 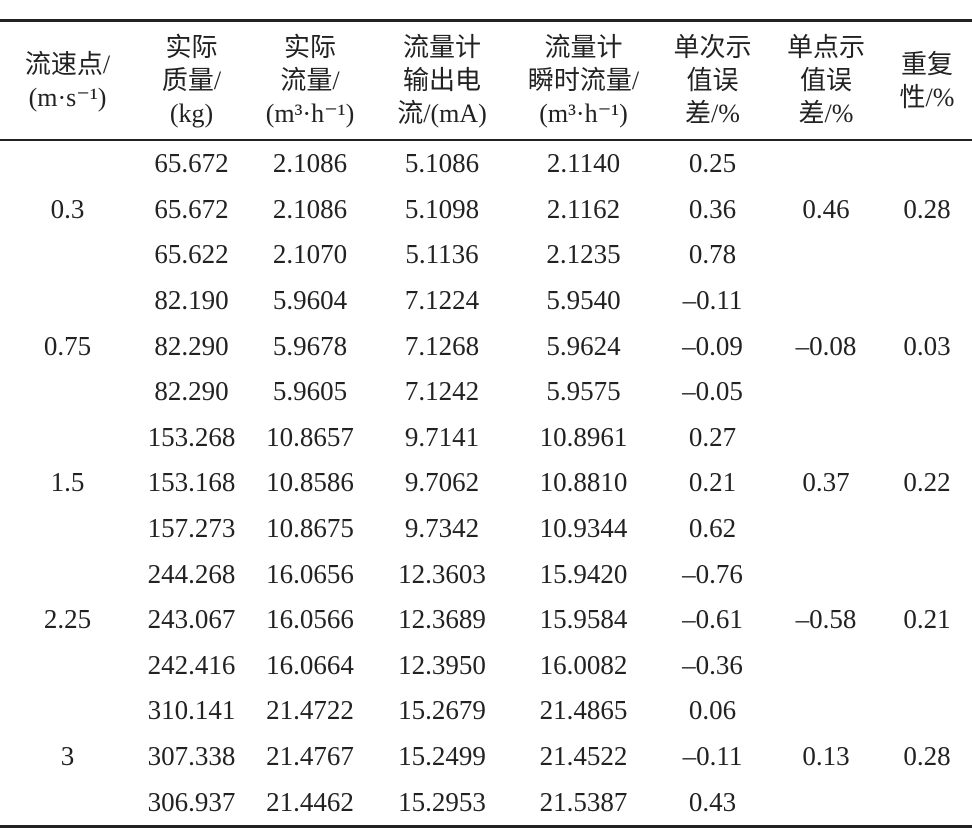 What do you see at coordinates (310, 756) in the screenshot?
I see `value-cell: 21.4767` at bounding box center [310, 756].